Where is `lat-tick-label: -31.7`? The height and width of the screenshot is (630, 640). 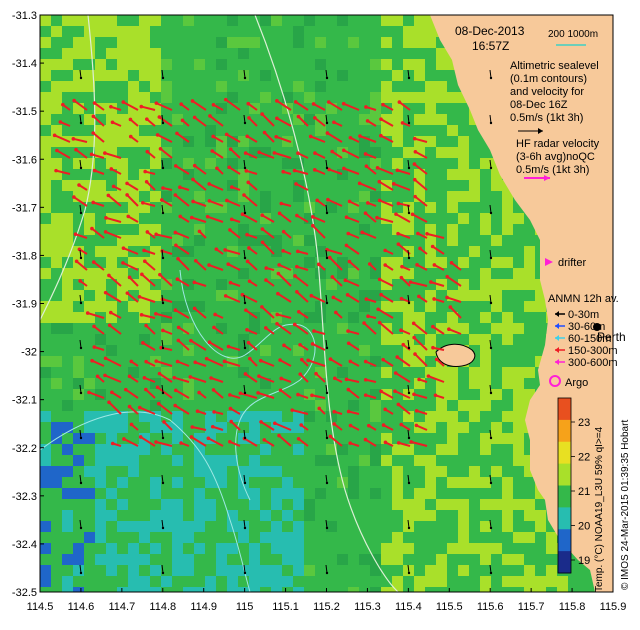
lat-tick-label: -31.7 is located at coordinates (24, 208).